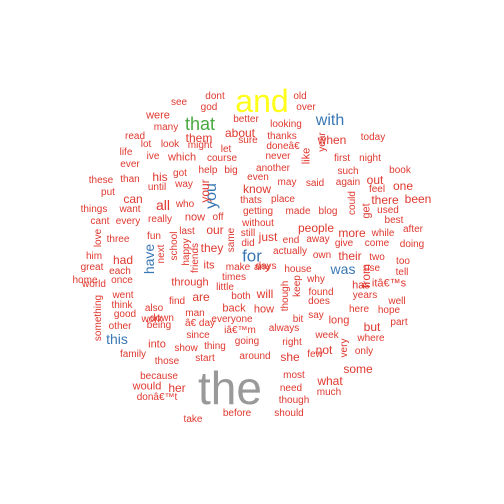 The image size is (504, 504). Describe the element at coordinates (167, 361) in the screenshot. I see `cloud-word: those` at that location.